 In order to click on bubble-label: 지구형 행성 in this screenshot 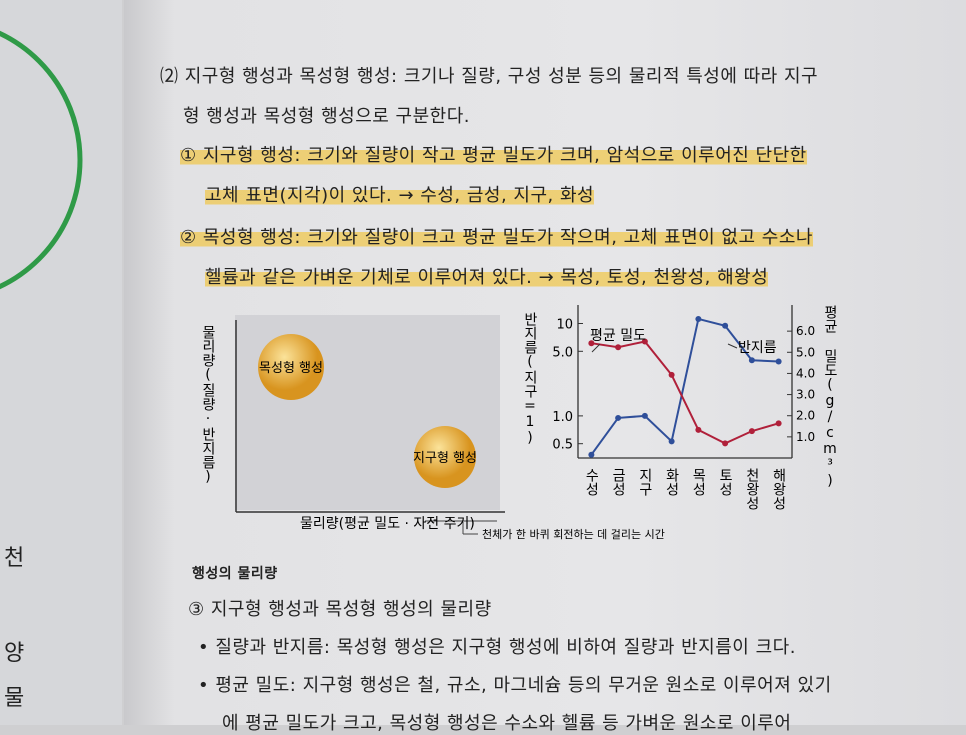, I will do `click(445, 458)`.